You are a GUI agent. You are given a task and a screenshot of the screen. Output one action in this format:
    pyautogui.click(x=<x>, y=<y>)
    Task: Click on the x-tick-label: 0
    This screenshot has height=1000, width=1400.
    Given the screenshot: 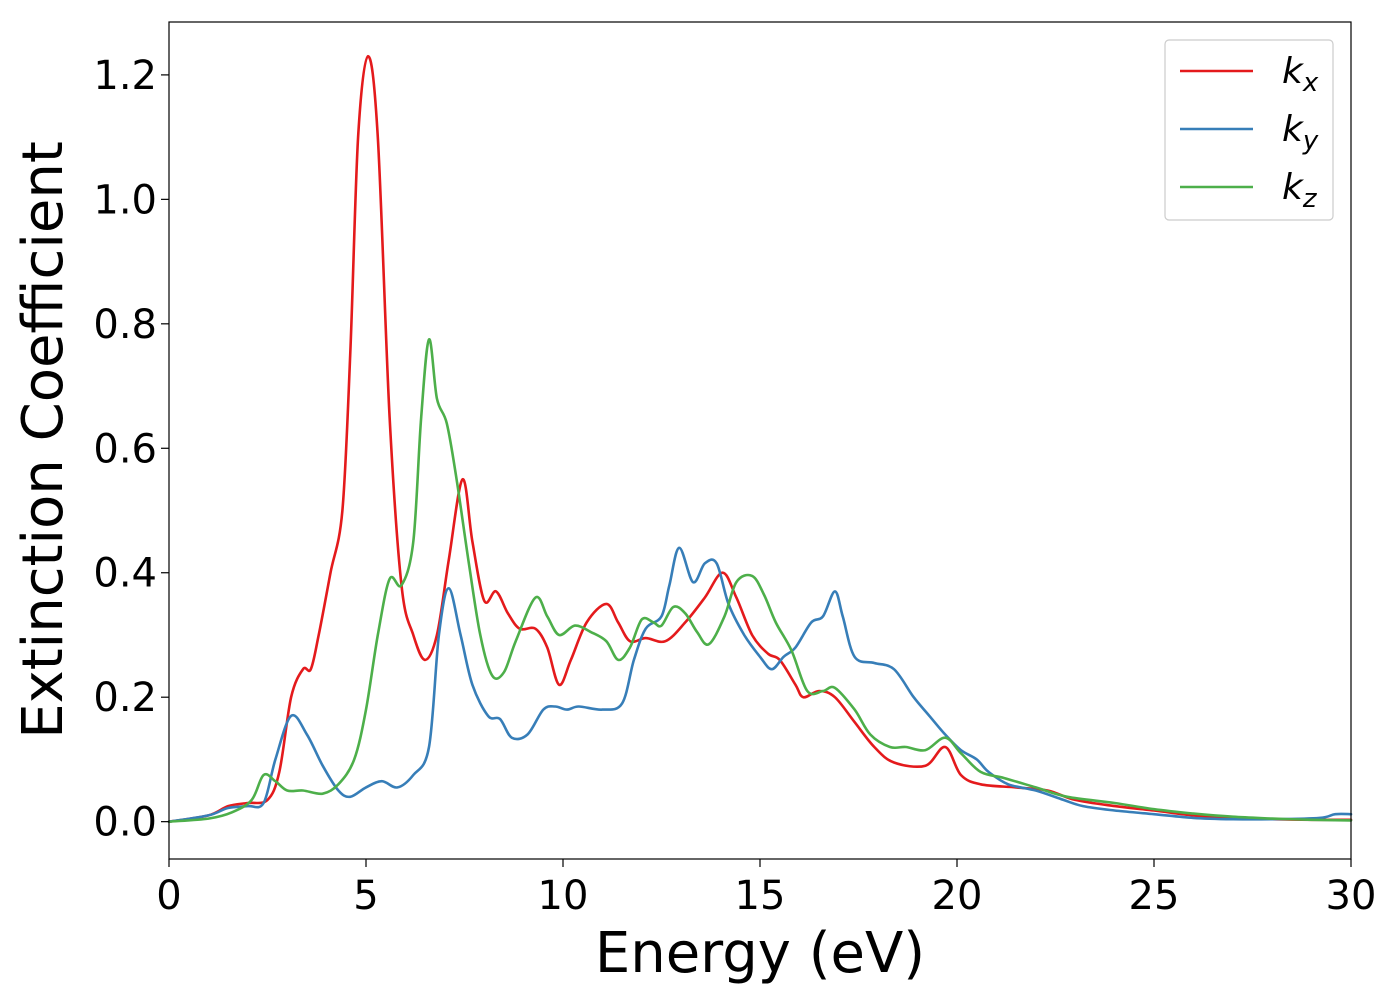 What is the action you would take?
    pyautogui.click(x=168, y=896)
    